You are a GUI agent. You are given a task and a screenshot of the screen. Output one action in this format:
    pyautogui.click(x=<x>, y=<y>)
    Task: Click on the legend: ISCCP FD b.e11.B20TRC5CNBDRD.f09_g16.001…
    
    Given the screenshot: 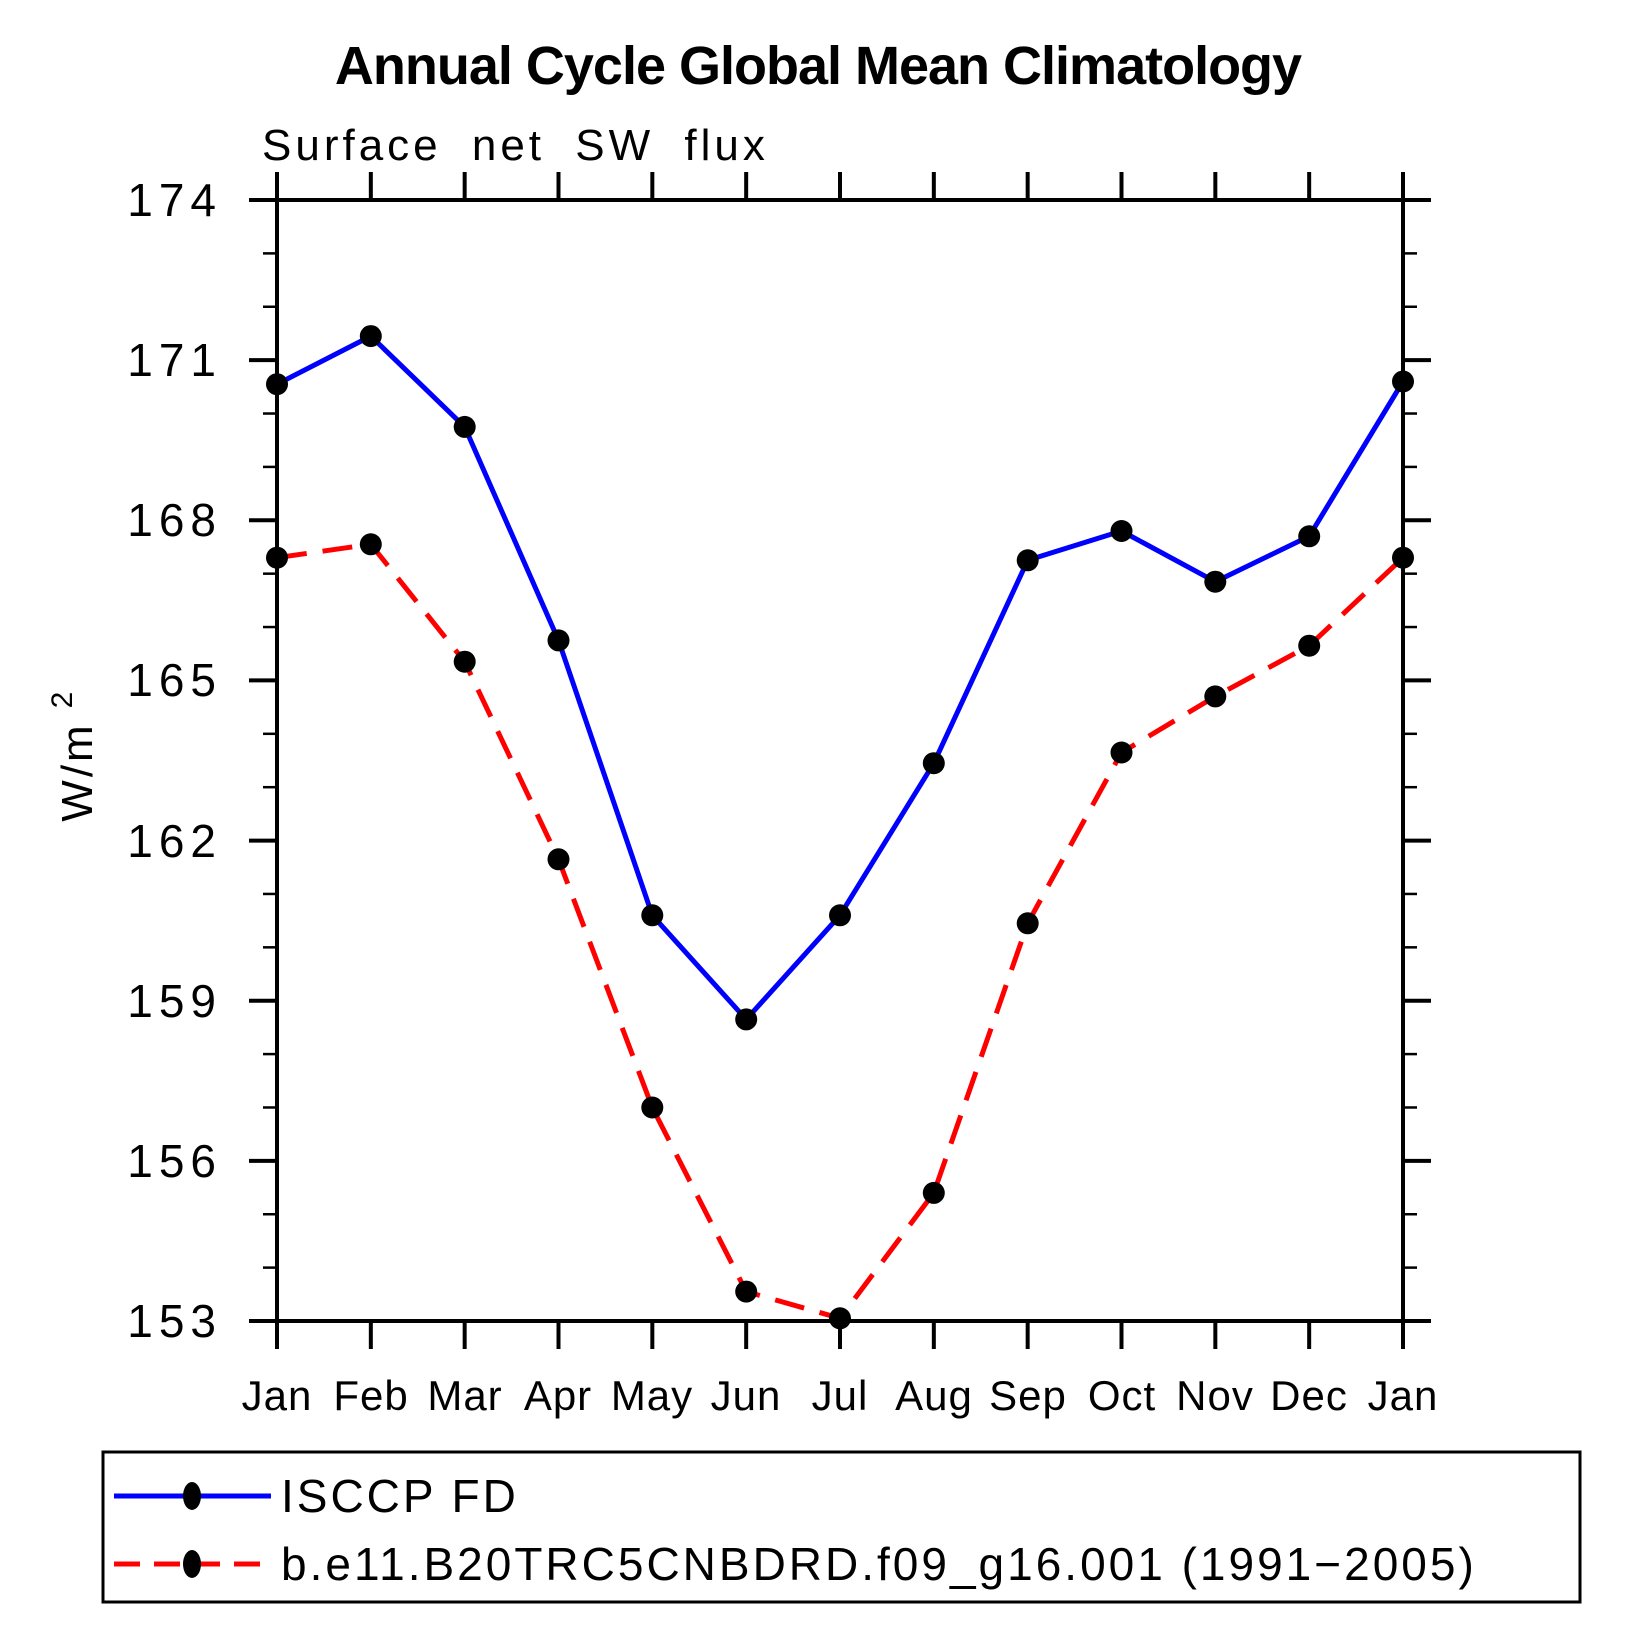 What is the action you would take?
    pyautogui.click(x=841, y=1527)
    